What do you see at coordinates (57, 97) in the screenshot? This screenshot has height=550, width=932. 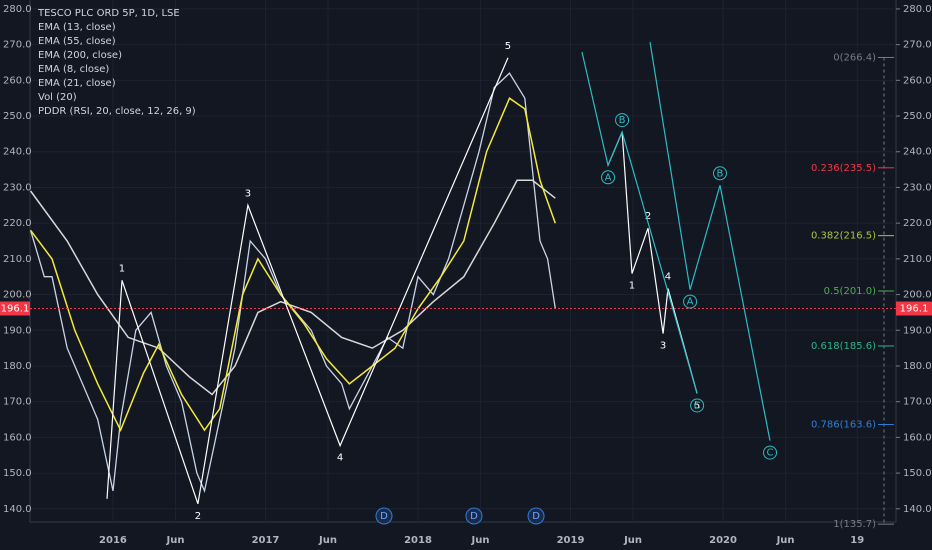 I see `legend-entry: Vol (20)` at bounding box center [57, 97].